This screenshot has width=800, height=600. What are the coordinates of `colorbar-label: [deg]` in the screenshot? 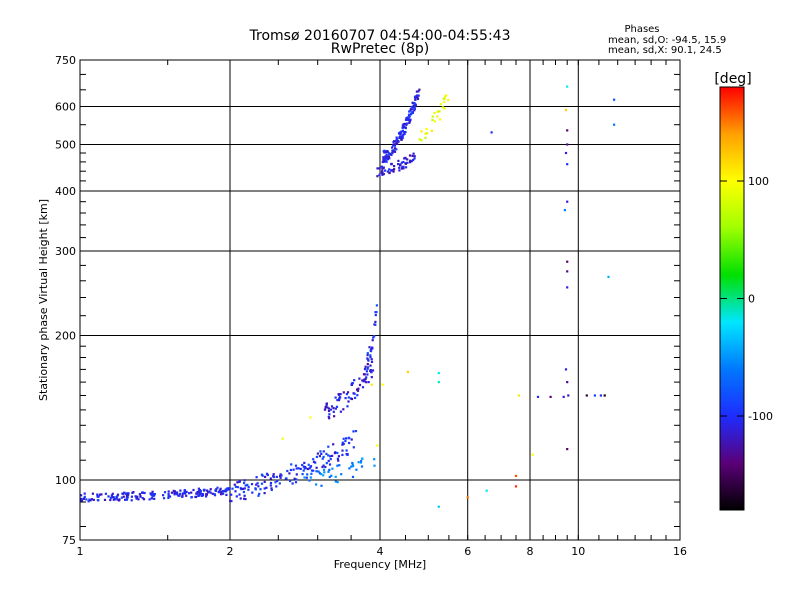 It's located at (732, 79).